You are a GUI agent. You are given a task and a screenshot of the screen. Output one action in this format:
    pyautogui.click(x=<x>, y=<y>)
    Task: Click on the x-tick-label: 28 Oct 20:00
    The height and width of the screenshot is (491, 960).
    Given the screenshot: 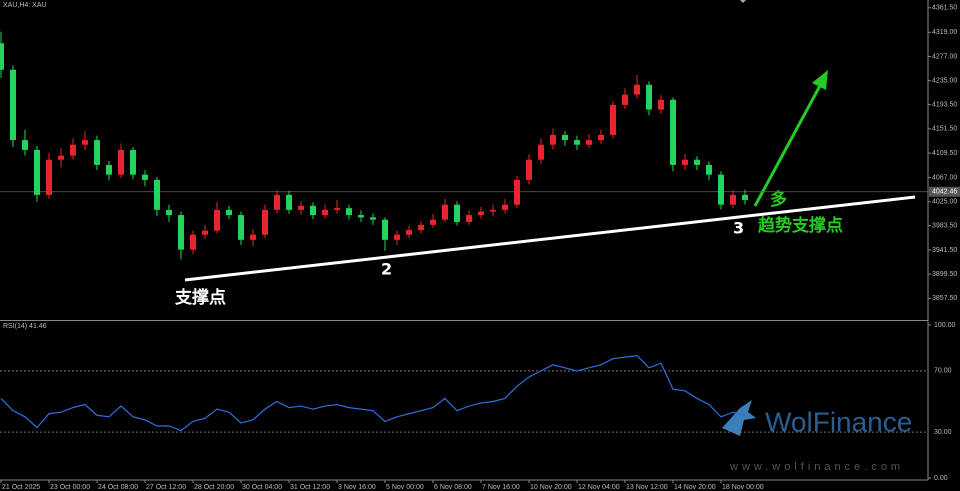 What is the action you would take?
    pyautogui.click(x=214, y=487)
    